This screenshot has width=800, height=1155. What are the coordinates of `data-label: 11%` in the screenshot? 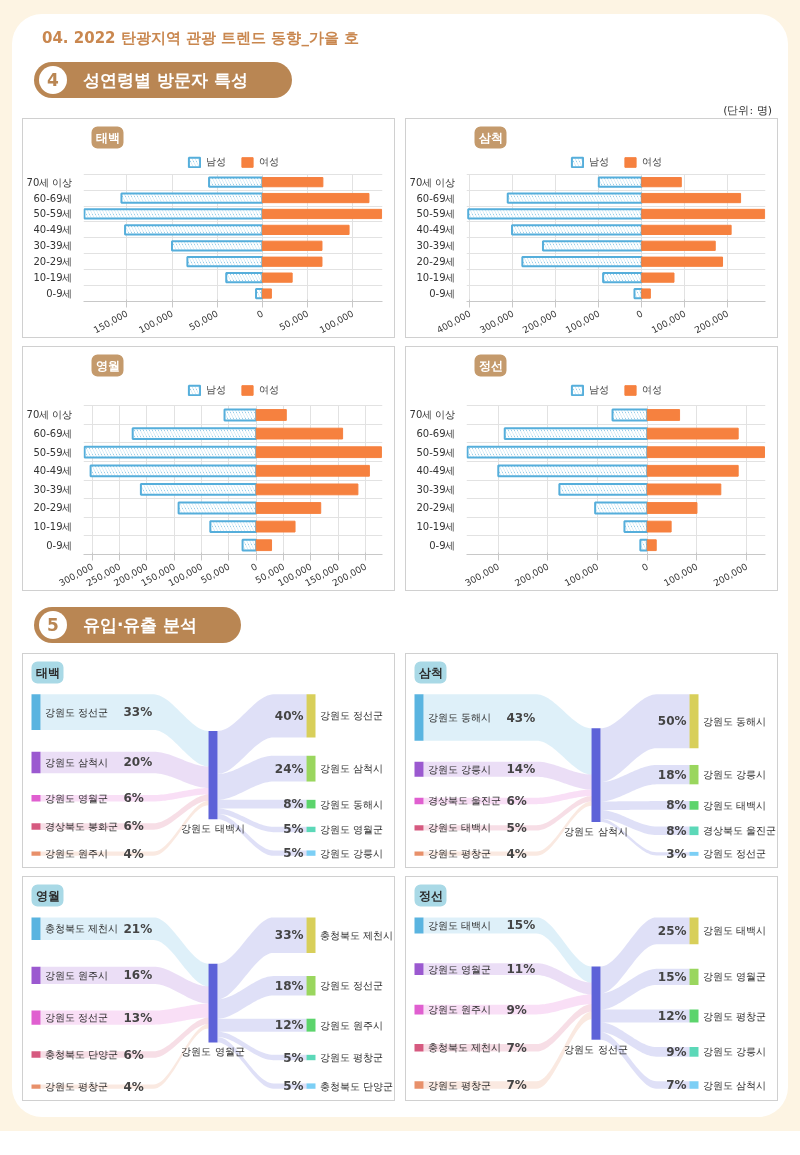 It's located at (521, 969).